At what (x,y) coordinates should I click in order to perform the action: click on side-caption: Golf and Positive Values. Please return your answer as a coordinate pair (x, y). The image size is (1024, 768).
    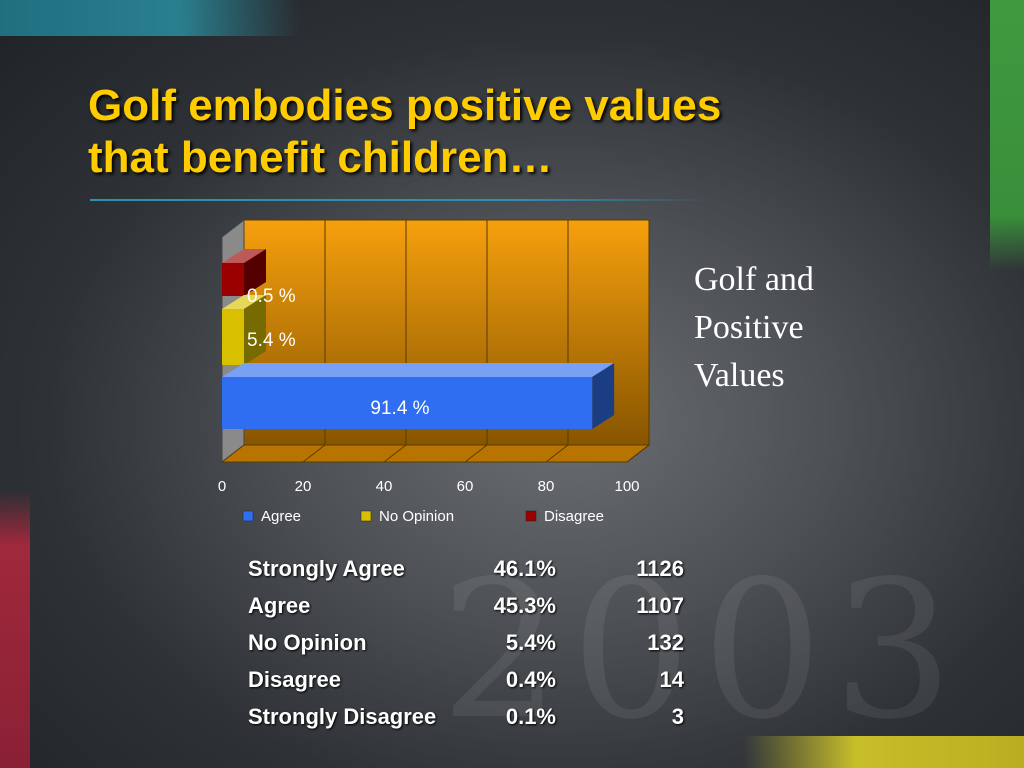
    Looking at the image, I should click on (794, 328).